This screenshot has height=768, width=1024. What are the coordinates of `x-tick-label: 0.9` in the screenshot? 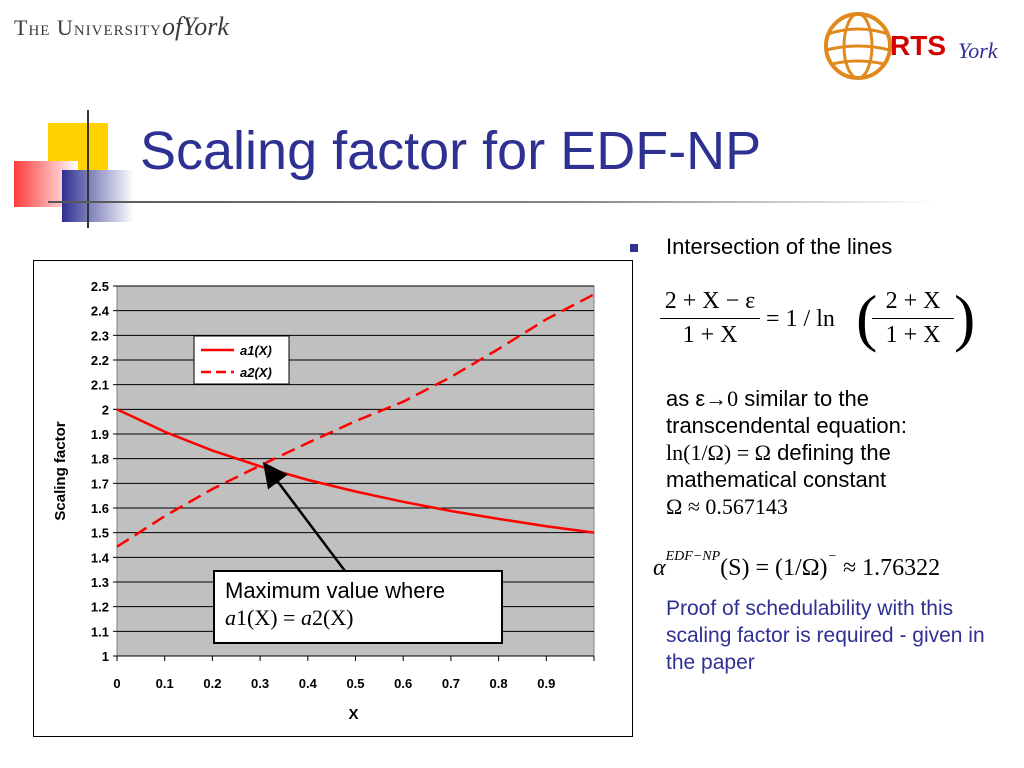 It's located at (546, 683).